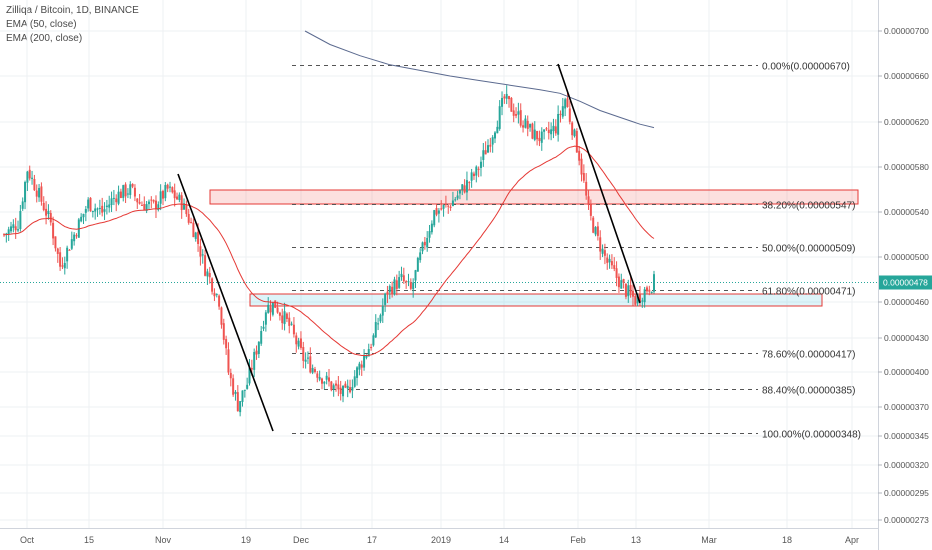 The image size is (932, 550). Describe the element at coordinates (906, 465) in the screenshot. I see `price-tick-label: 0.00000320` at that location.